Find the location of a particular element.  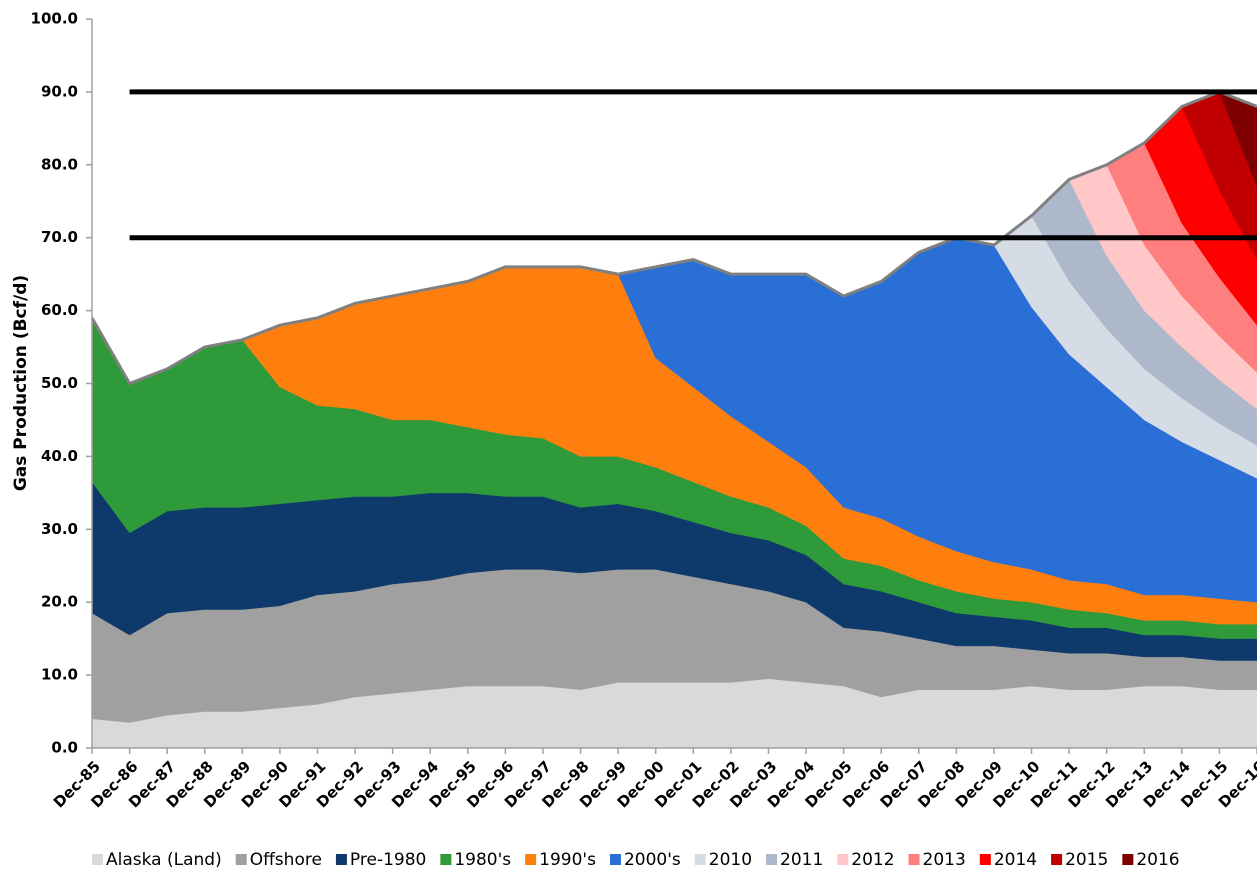

legend-item: 1980's is located at coordinates (475, 860).